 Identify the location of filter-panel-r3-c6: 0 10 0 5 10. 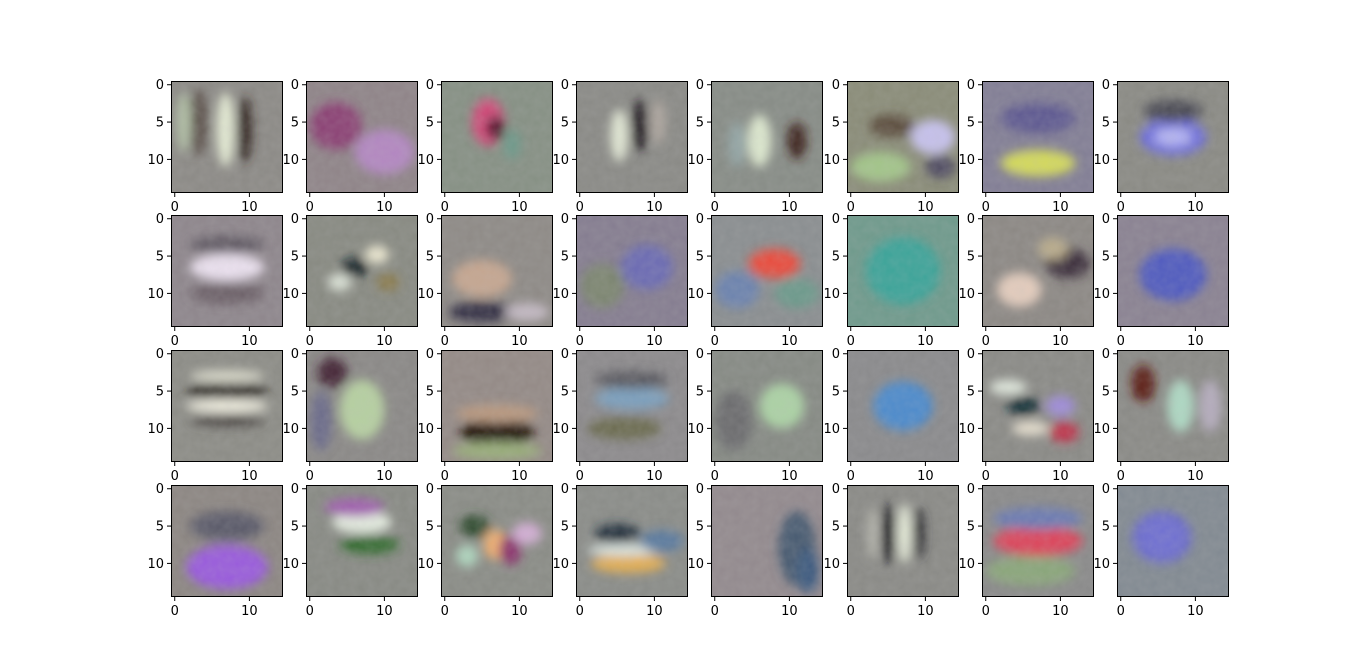
(1026, 550).